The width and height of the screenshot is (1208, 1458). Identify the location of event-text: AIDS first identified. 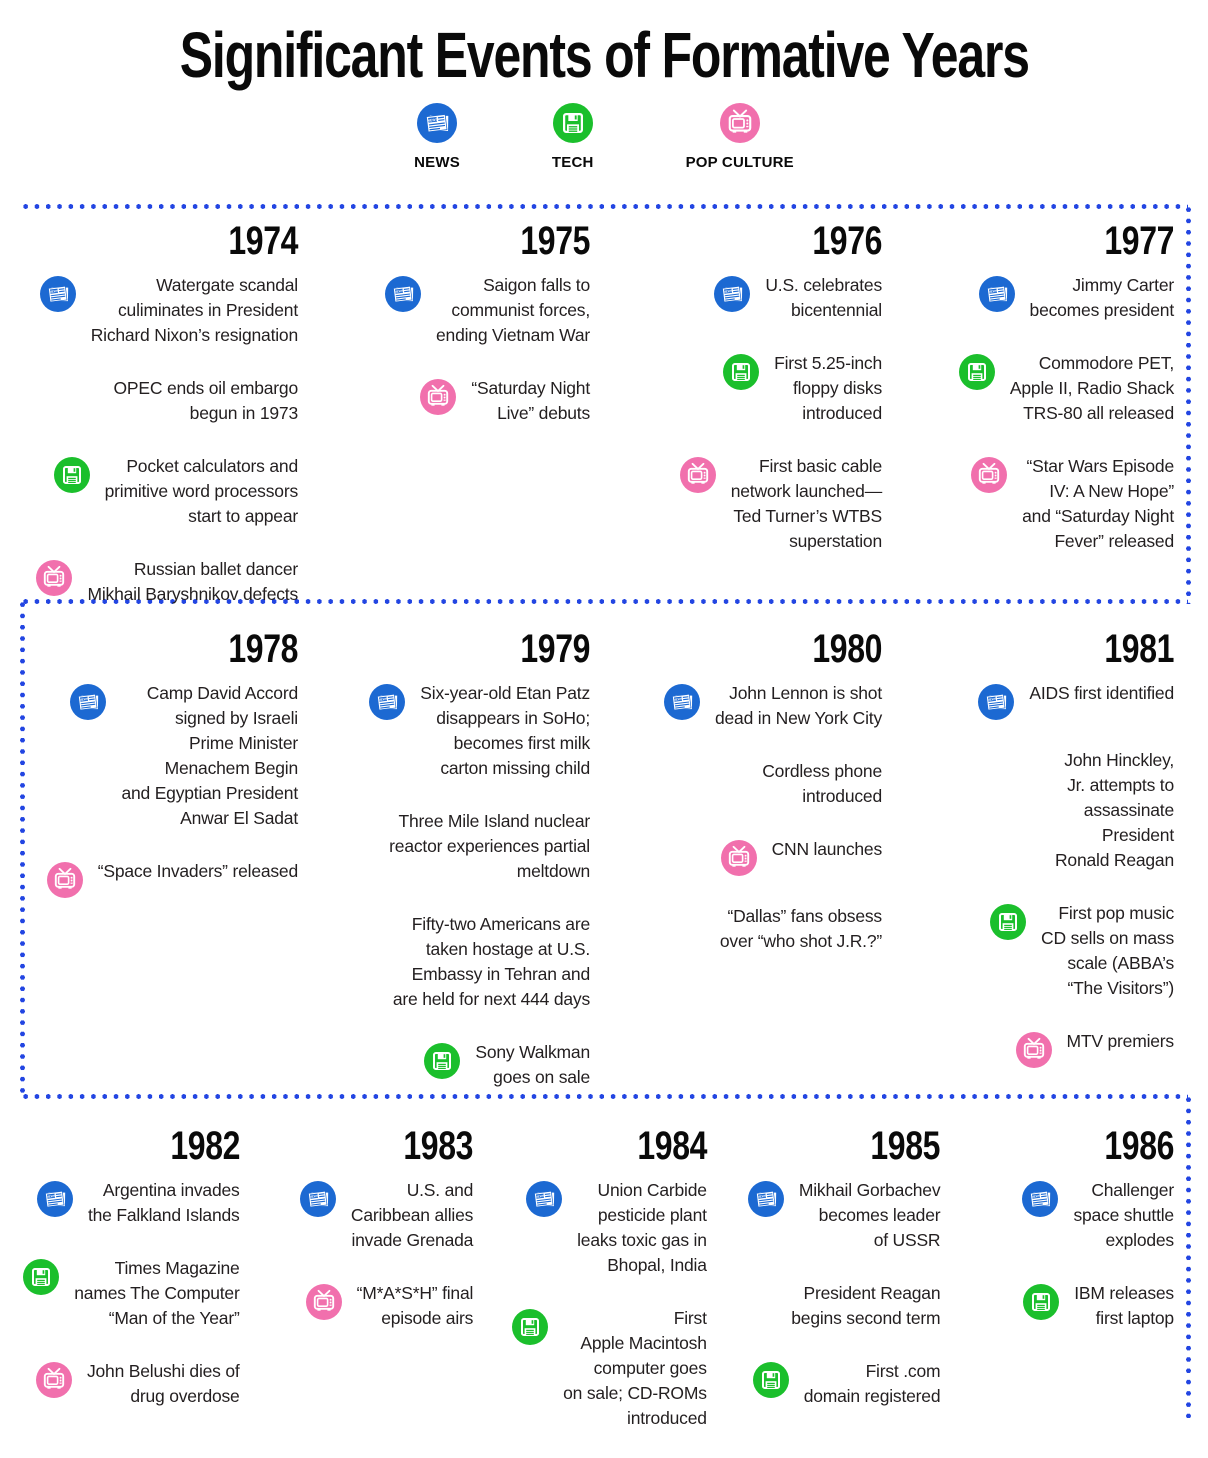
(1101, 693).